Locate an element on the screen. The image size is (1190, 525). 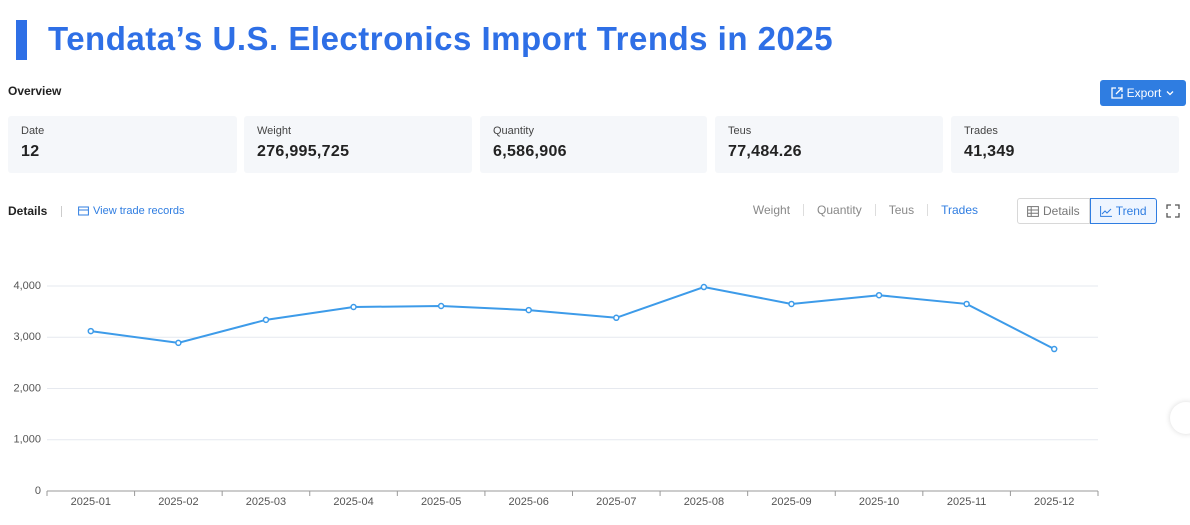
link-icon is located at coordinates (83, 211).